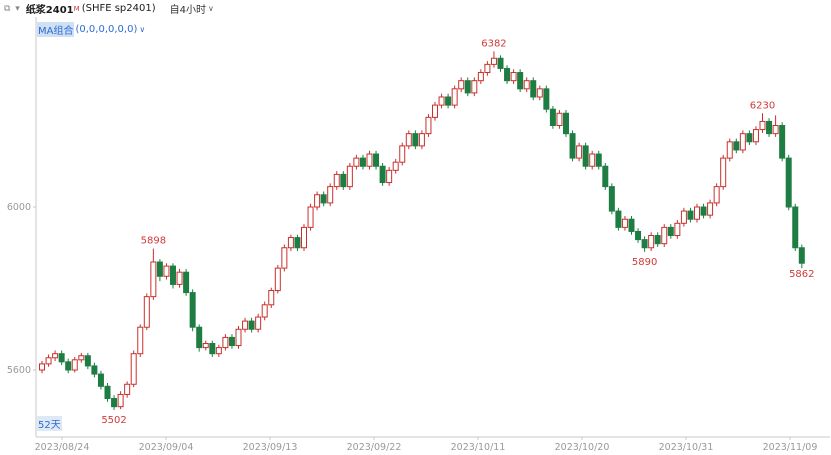 The width and height of the screenshot is (831, 455). Describe the element at coordinates (166, 447) in the screenshot. I see `x-axis-label: 2023/09/04` at that location.